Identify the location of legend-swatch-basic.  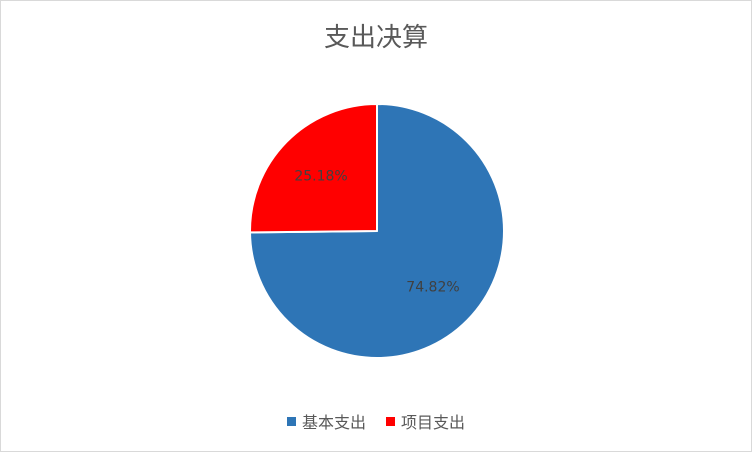
(291, 421).